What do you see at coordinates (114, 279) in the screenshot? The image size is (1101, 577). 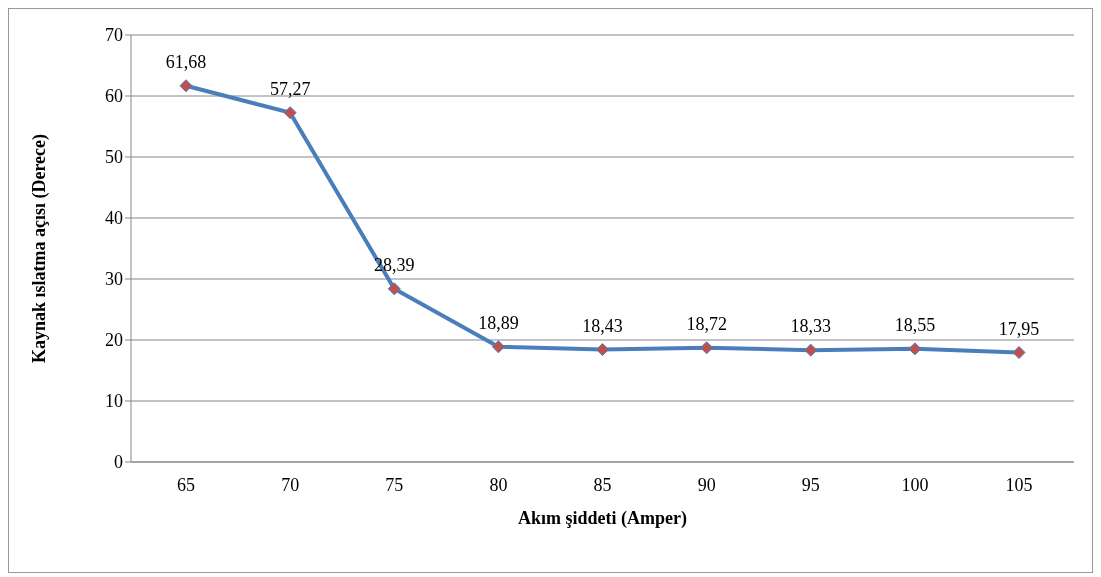 I see `y-tick-label: 30` at bounding box center [114, 279].